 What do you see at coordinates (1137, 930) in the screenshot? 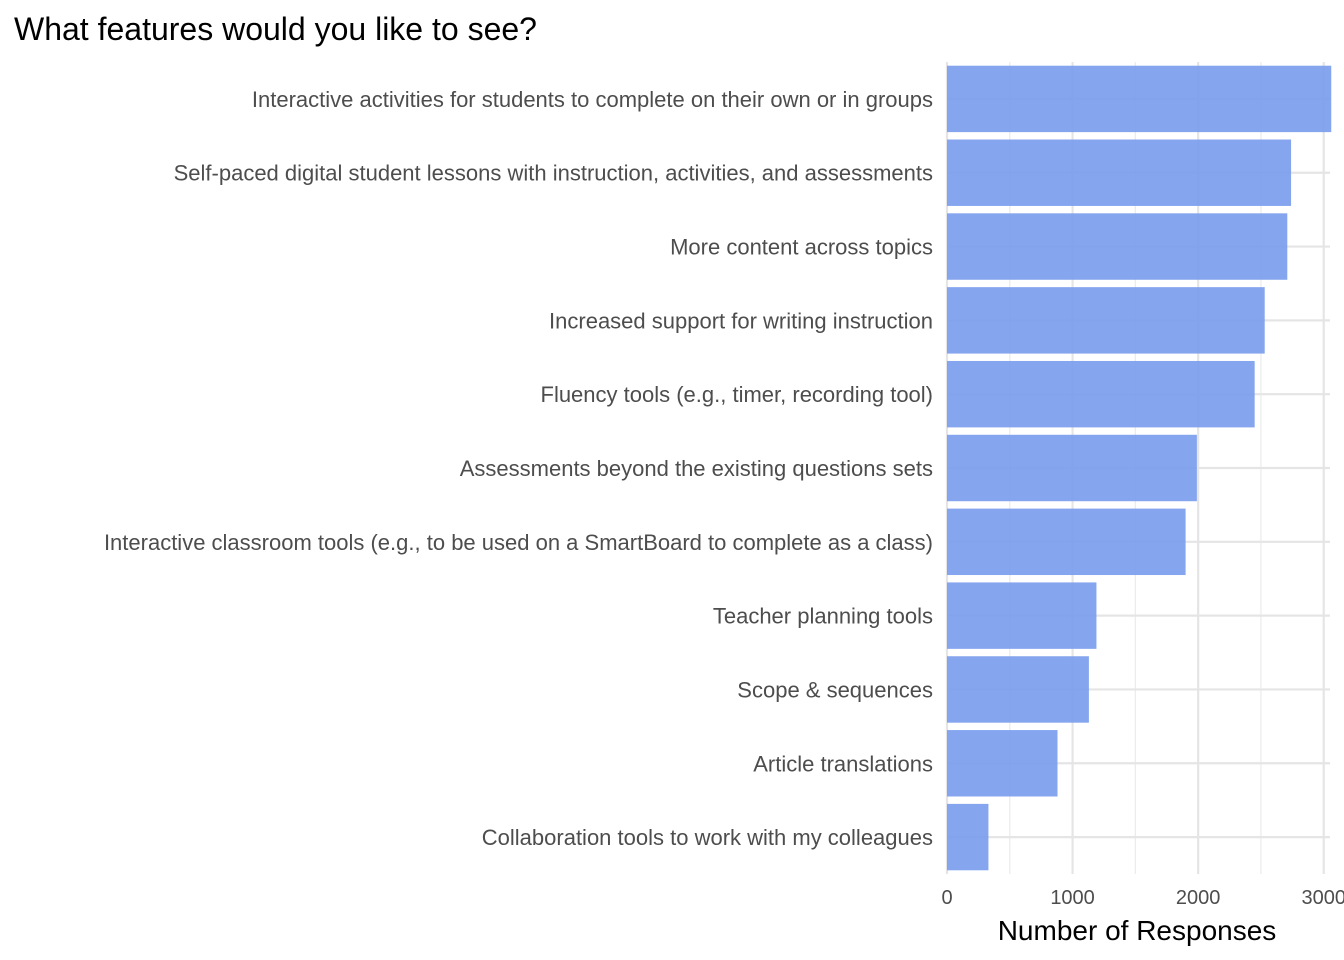
I see `x-axis-title: Number of Responses` at bounding box center [1137, 930].